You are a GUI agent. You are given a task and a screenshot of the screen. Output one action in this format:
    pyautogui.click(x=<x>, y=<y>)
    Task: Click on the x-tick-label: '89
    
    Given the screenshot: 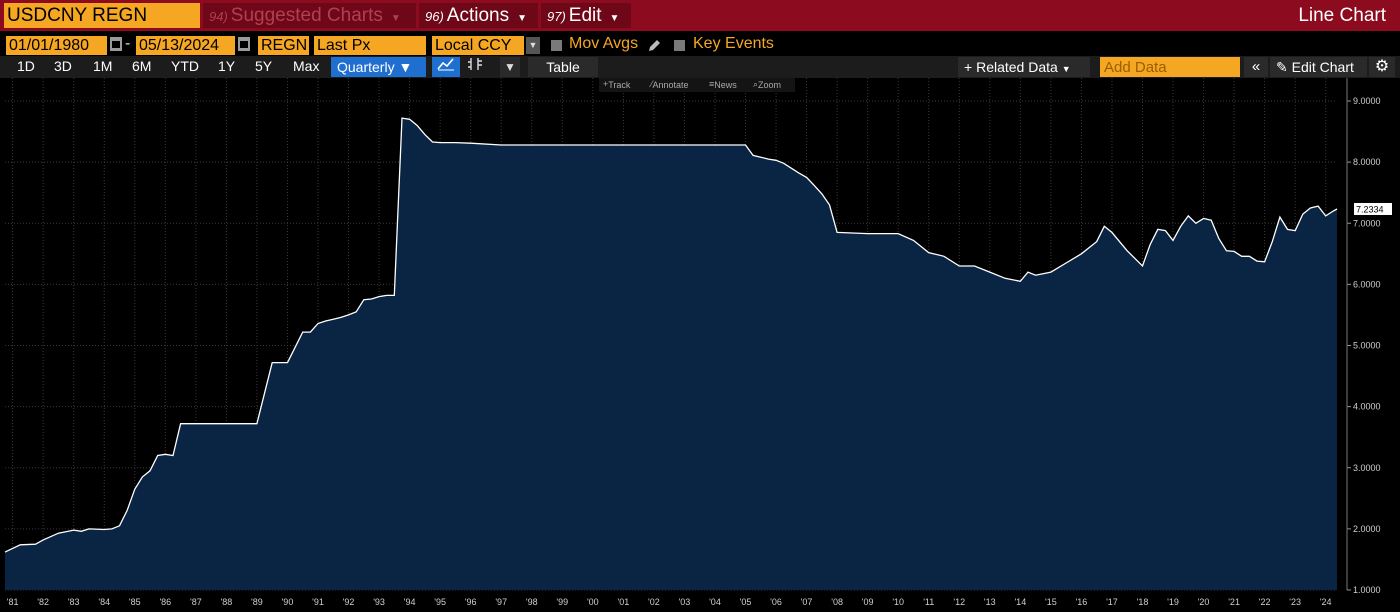 What is the action you would take?
    pyautogui.click(x=257, y=602)
    